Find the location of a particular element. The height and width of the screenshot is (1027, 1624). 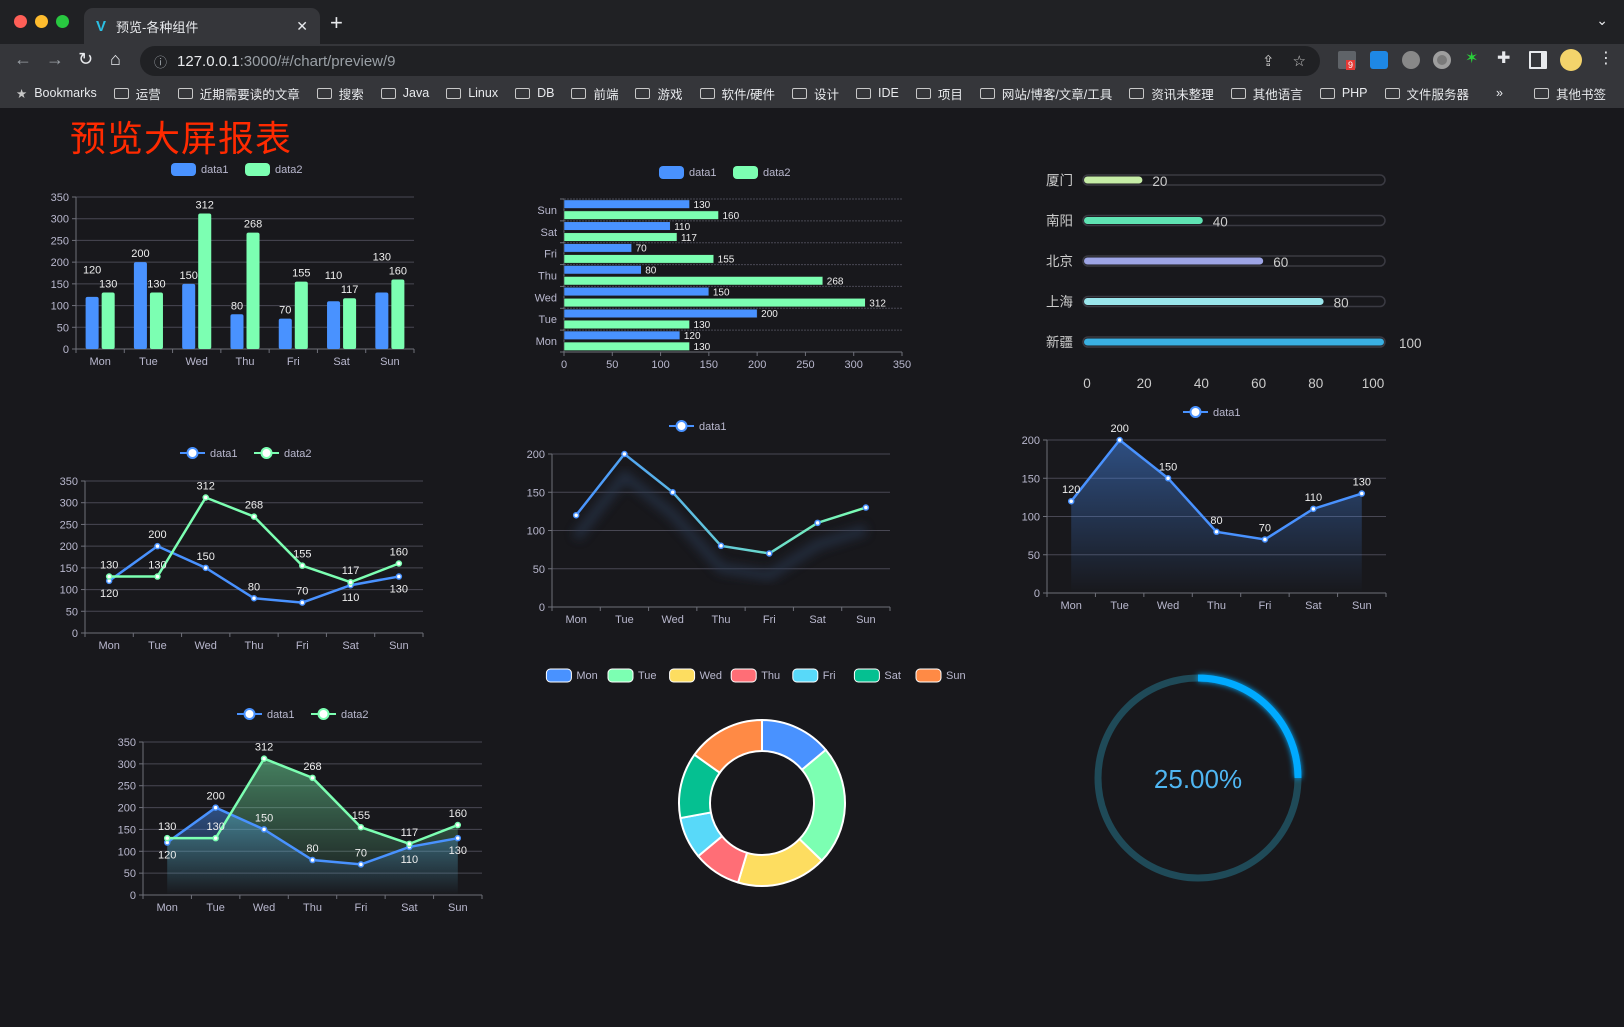

command-extension-icon is located at coordinates (1411, 60).